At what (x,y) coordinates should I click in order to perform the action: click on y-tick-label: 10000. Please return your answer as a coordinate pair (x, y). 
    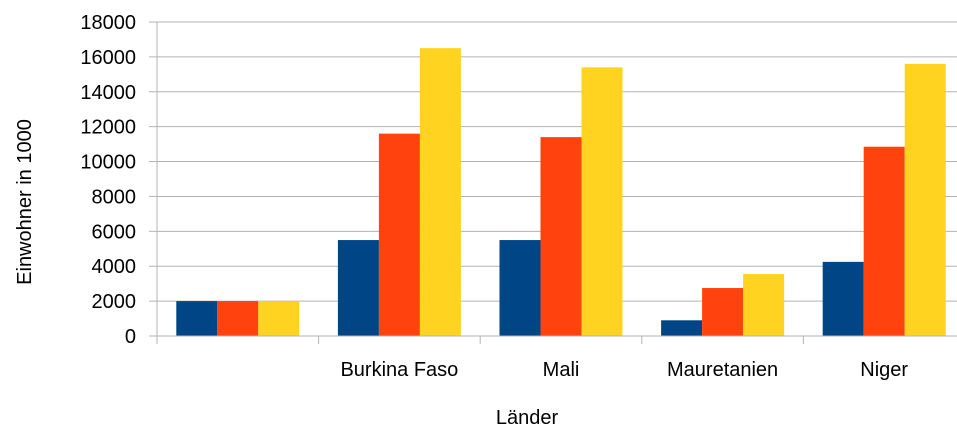
    Looking at the image, I should click on (108, 163).